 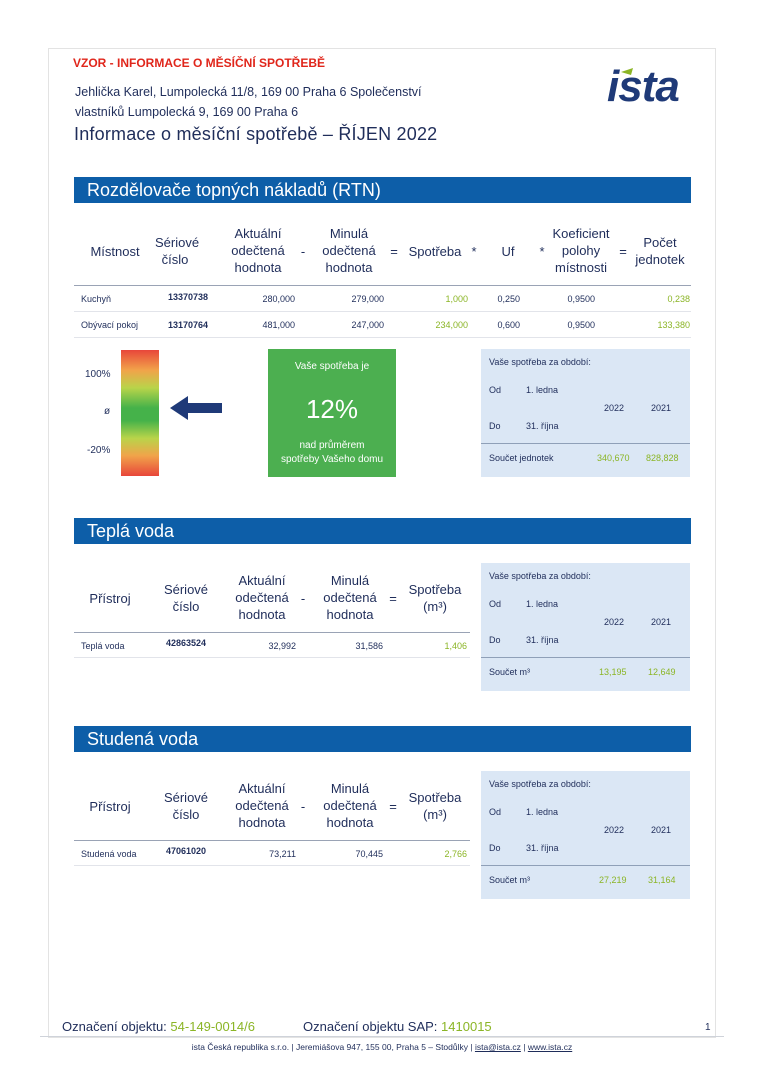 What do you see at coordinates (370, 1026) in the screenshot?
I see `object-sap-label: Označení objektu SAP:` at bounding box center [370, 1026].